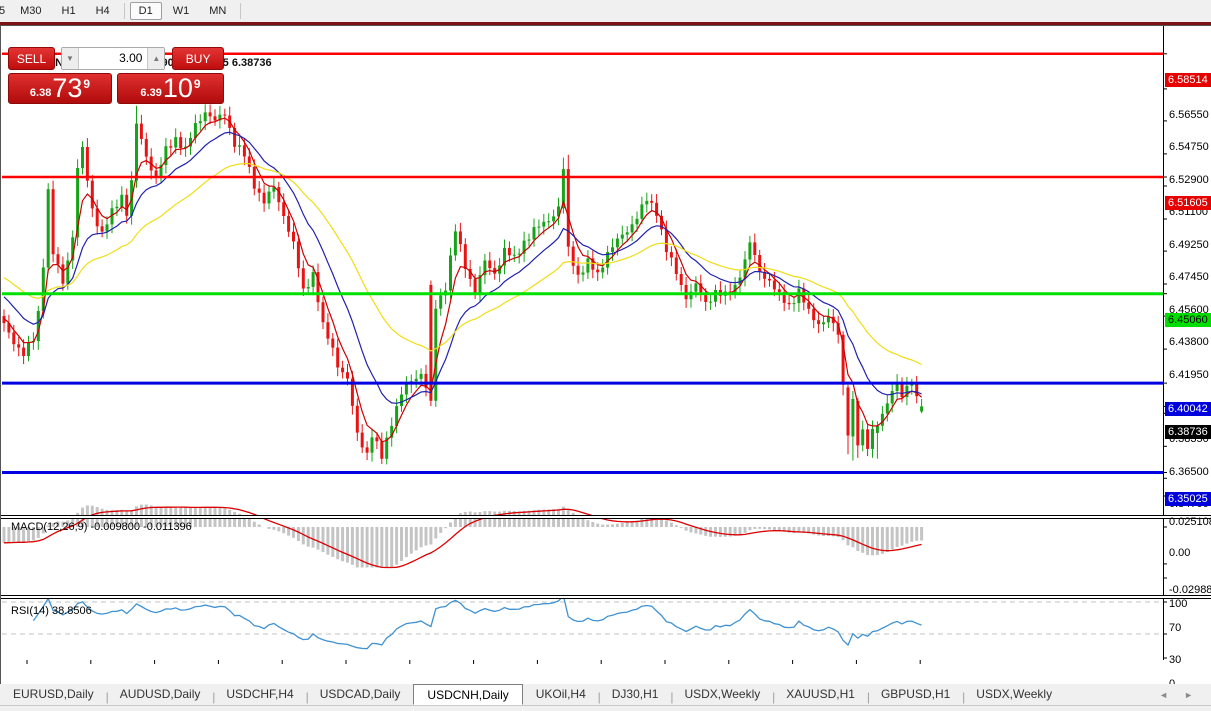 The image size is (1211, 711). What do you see at coordinates (261, 694) in the screenshot?
I see `chart-tab-usdchf-h4: USDCHF,H4 |` at bounding box center [261, 694].